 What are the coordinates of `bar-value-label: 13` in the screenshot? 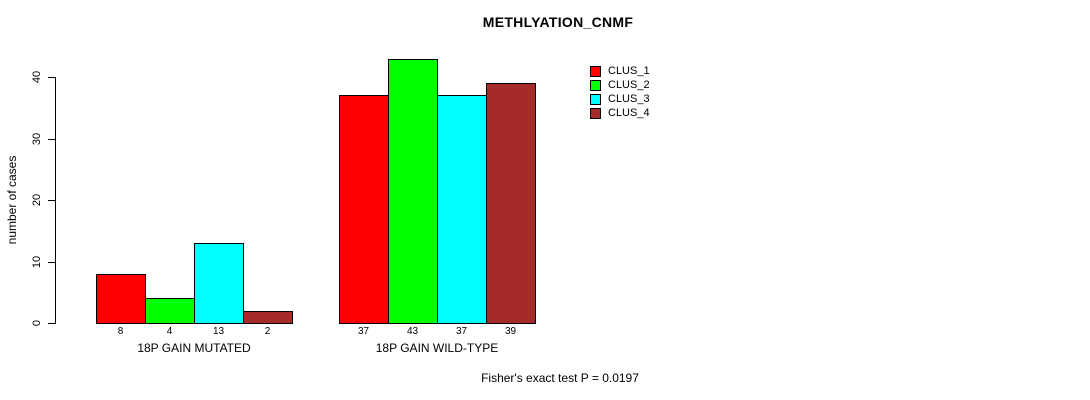 It's located at (218, 331).